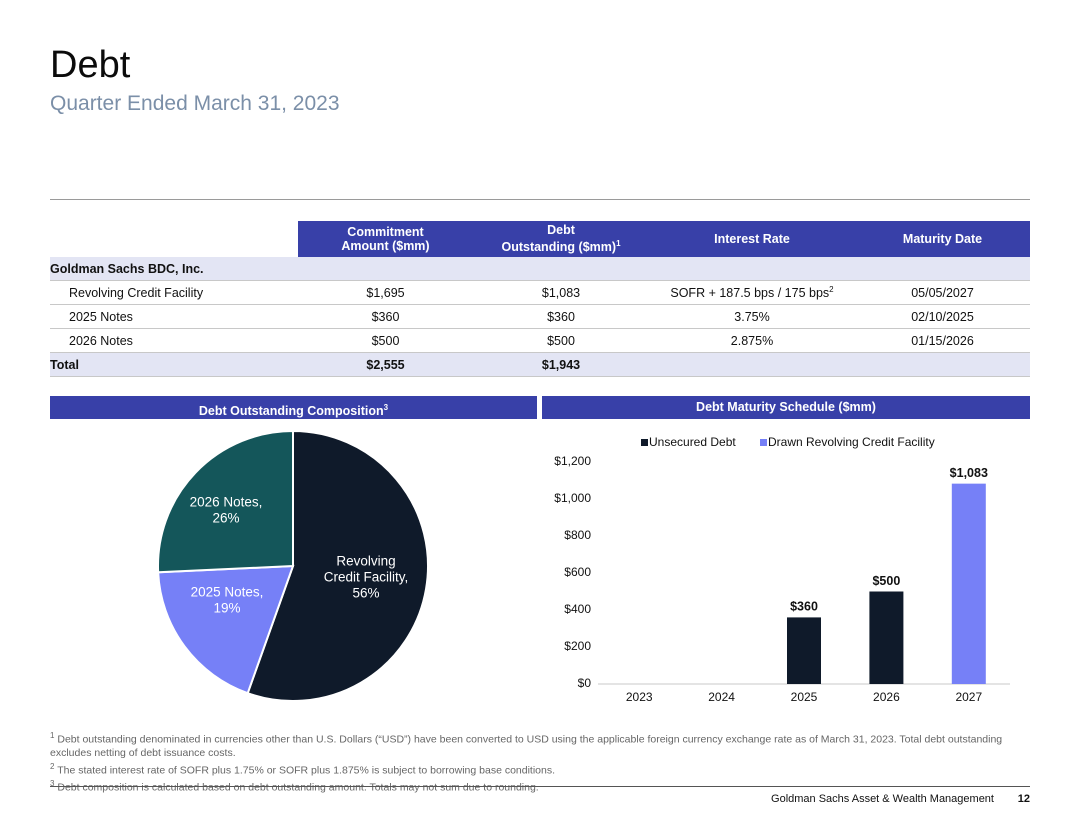  I want to click on total-outstanding: $1,943, so click(561, 364).